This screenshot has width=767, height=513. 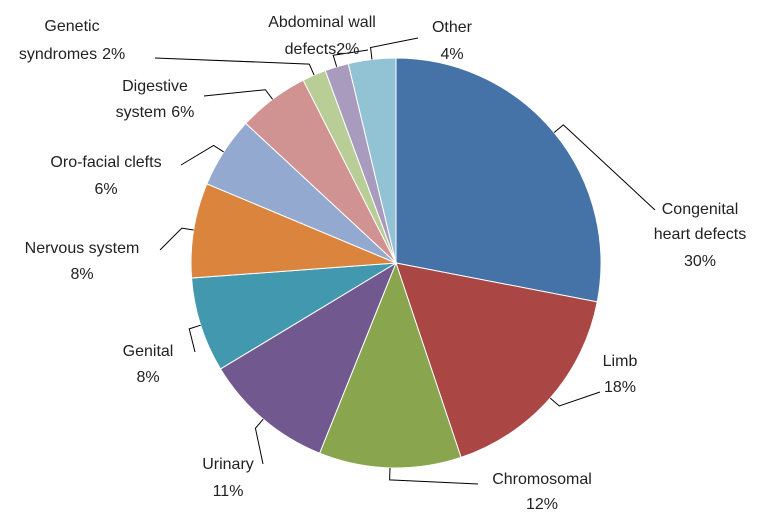 I want to click on label-line: Nervous system, so click(x=82, y=248).